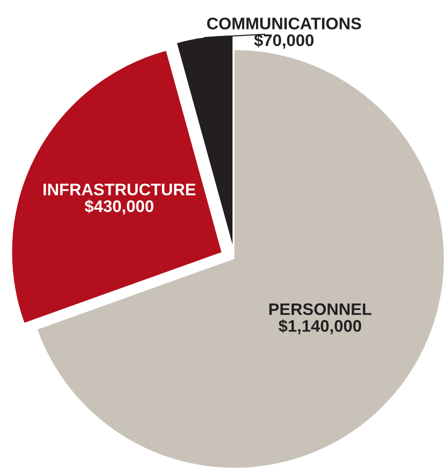 Image resolution: width=448 pixels, height=474 pixels. I want to click on data-label: $70,000, so click(284, 41).